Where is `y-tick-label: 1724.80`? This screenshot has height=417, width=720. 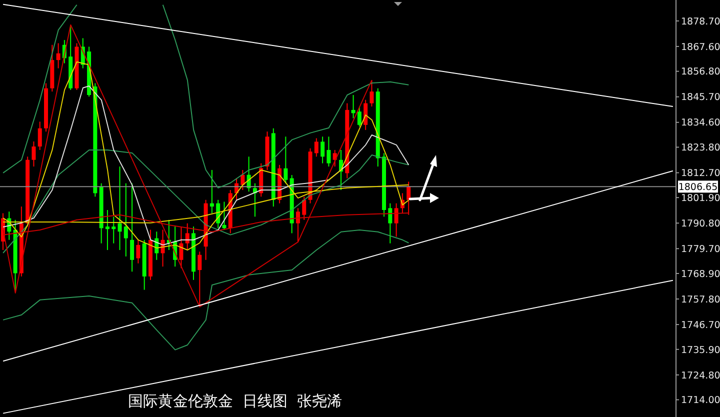
y-tick-label: 1724.80 is located at coordinates (700, 376).